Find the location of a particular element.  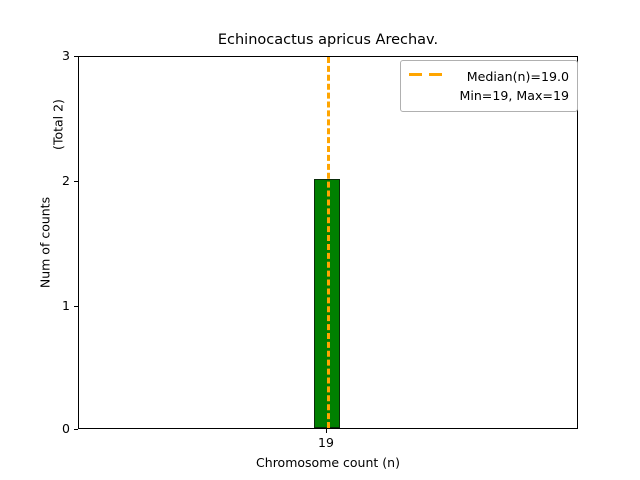

legend: Median(n)=19.0 Min=19, Max=19 is located at coordinates (489, 86).